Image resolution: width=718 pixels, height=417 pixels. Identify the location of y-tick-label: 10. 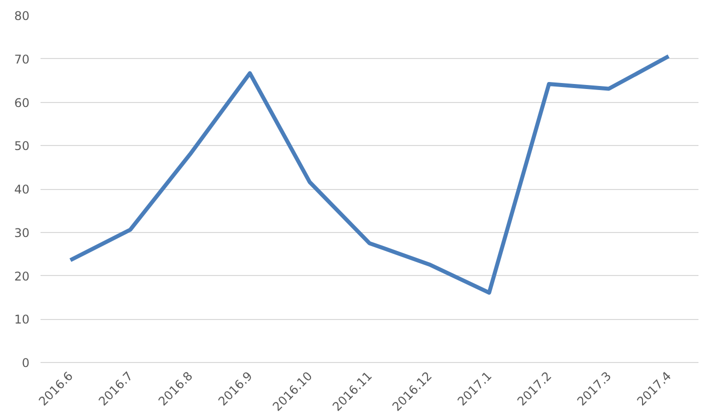
(22, 319).